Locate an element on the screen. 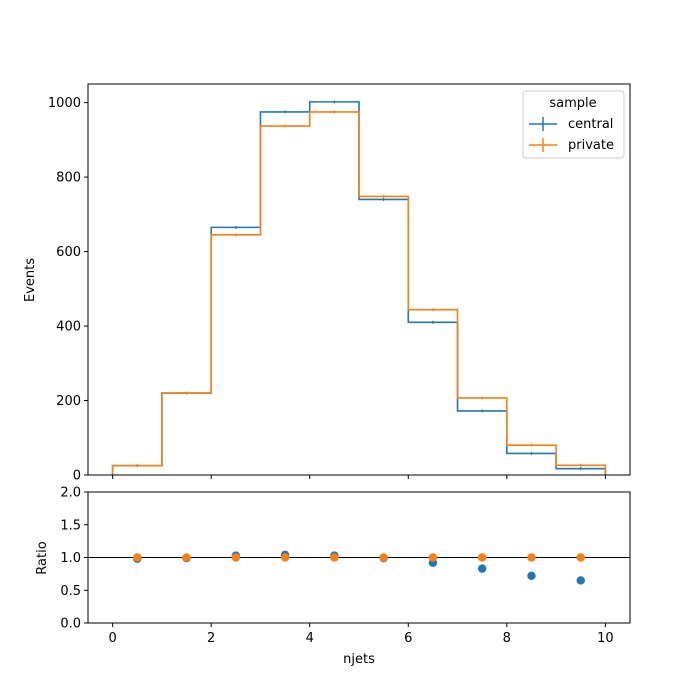  main-y-tick-label: 600 is located at coordinates (68, 252).